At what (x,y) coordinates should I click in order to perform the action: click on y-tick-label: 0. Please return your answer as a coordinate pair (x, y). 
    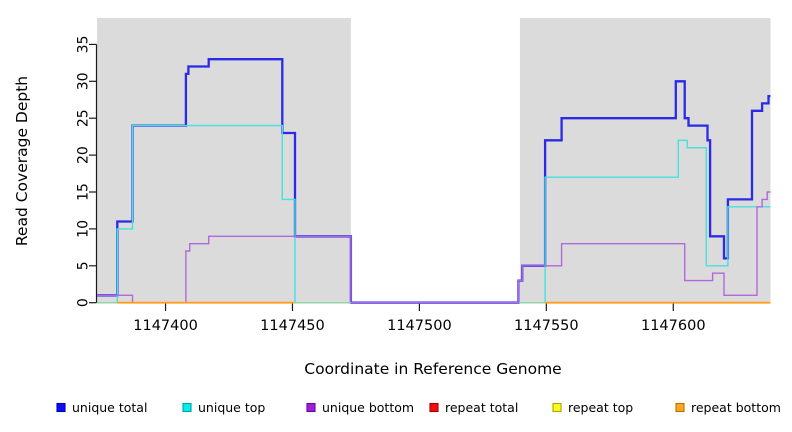
    Looking at the image, I should click on (84, 302).